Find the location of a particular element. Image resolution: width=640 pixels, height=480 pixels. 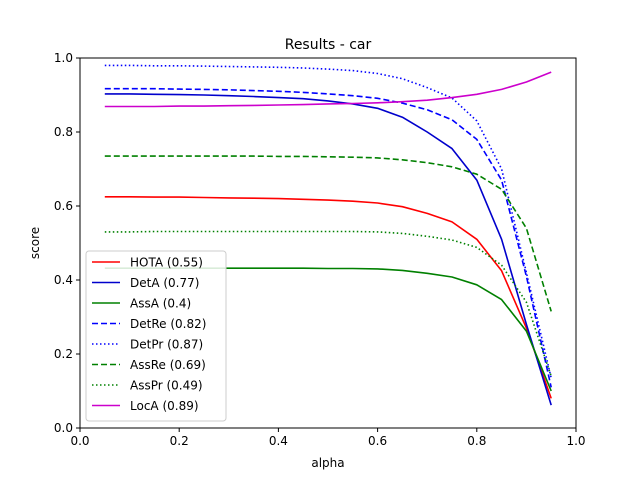

x-axis-ticks: 0.0 0.2 0.4 0.6 0.8 1.0 is located at coordinates (328, 438).